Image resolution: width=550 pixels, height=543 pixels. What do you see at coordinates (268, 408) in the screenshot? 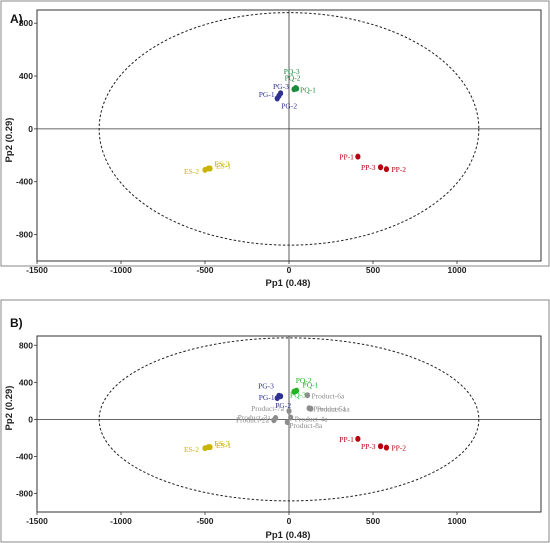
I see `data-point-label: Product-7a` at bounding box center [268, 408].